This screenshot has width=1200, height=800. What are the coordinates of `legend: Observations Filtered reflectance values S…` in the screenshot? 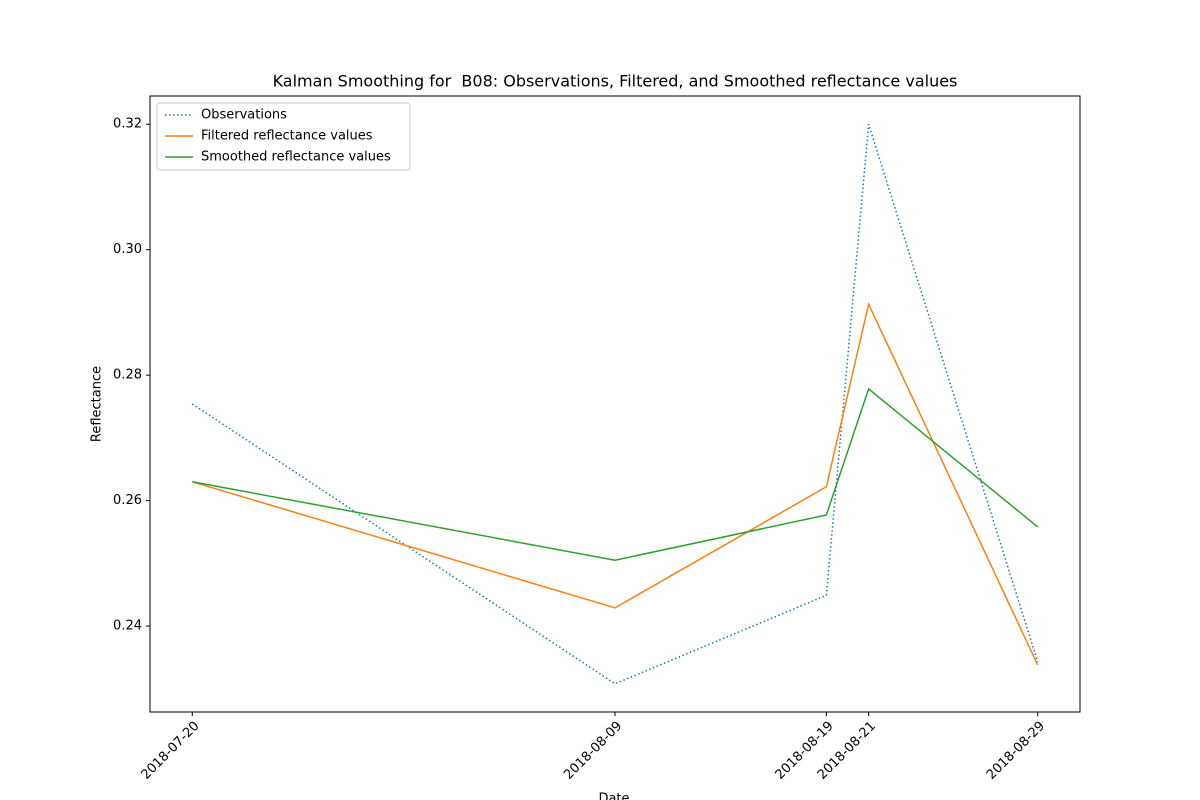 It's located at (283, 136).